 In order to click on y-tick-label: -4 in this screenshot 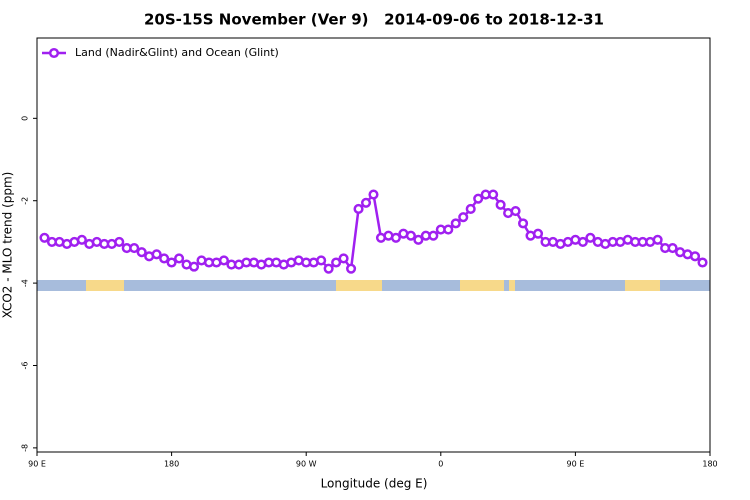, I will do `click(25, 283)`.